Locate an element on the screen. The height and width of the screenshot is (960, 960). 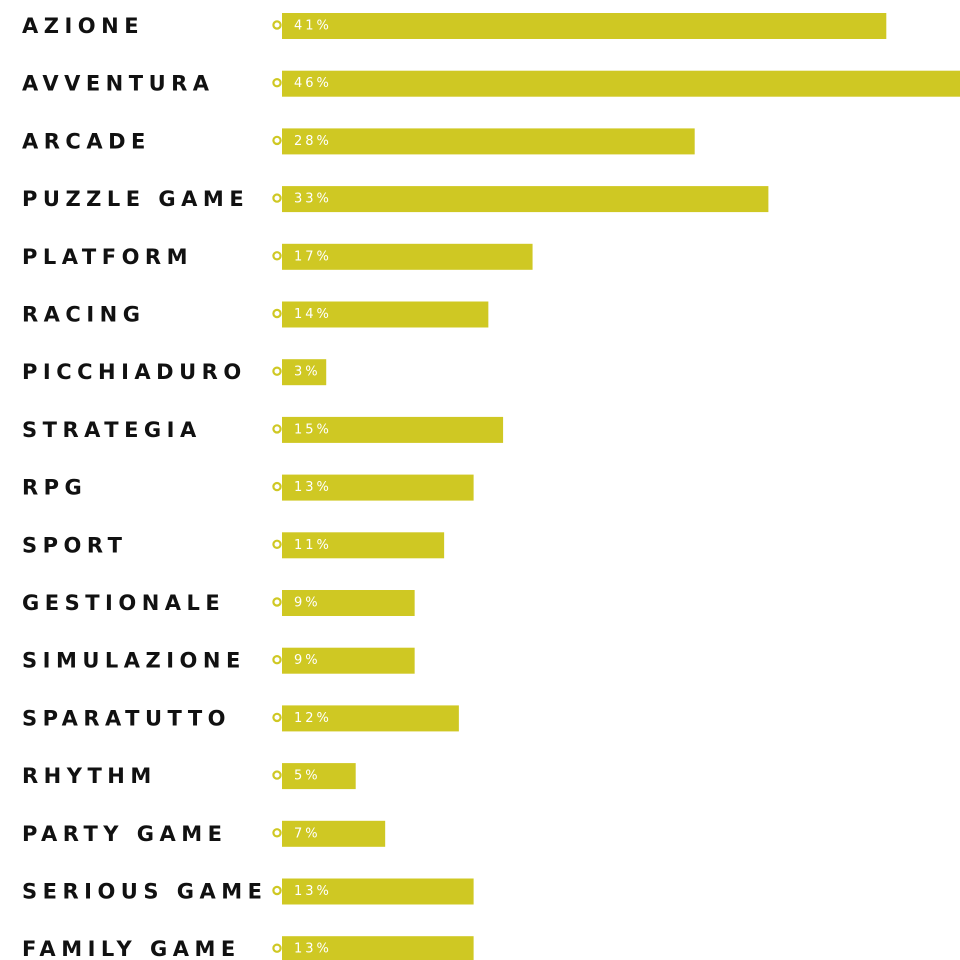
bar-row: PICCHIADURO 3% is located at coordinates (174, 372).